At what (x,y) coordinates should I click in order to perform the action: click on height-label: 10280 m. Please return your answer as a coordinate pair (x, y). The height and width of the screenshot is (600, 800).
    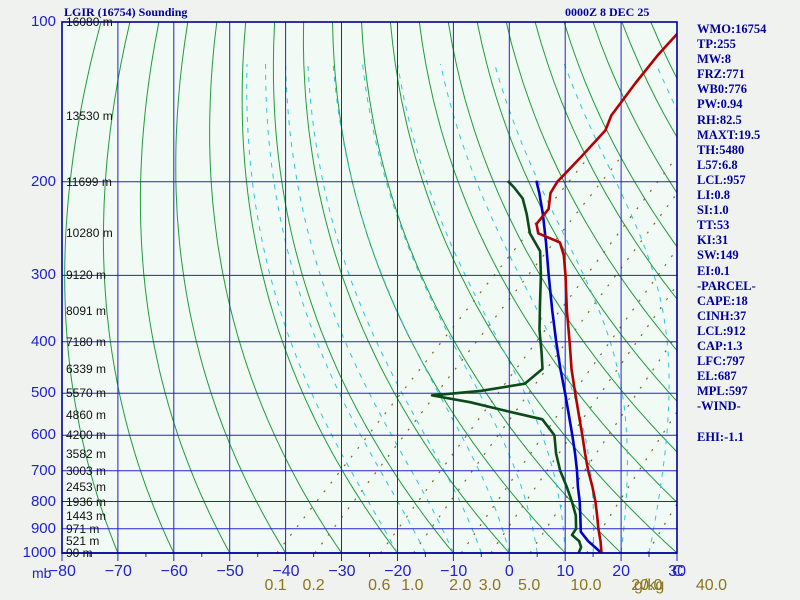
    Looking at the image, I should click on (89, 233).